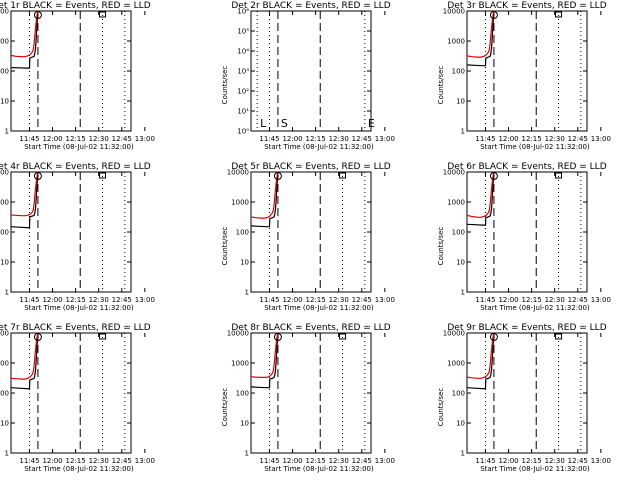  Describe the element at coordinates (310, 167) in the screenshot. I see `panel-title: Det 5r BLACK = Events, RED = LLD` at that location.